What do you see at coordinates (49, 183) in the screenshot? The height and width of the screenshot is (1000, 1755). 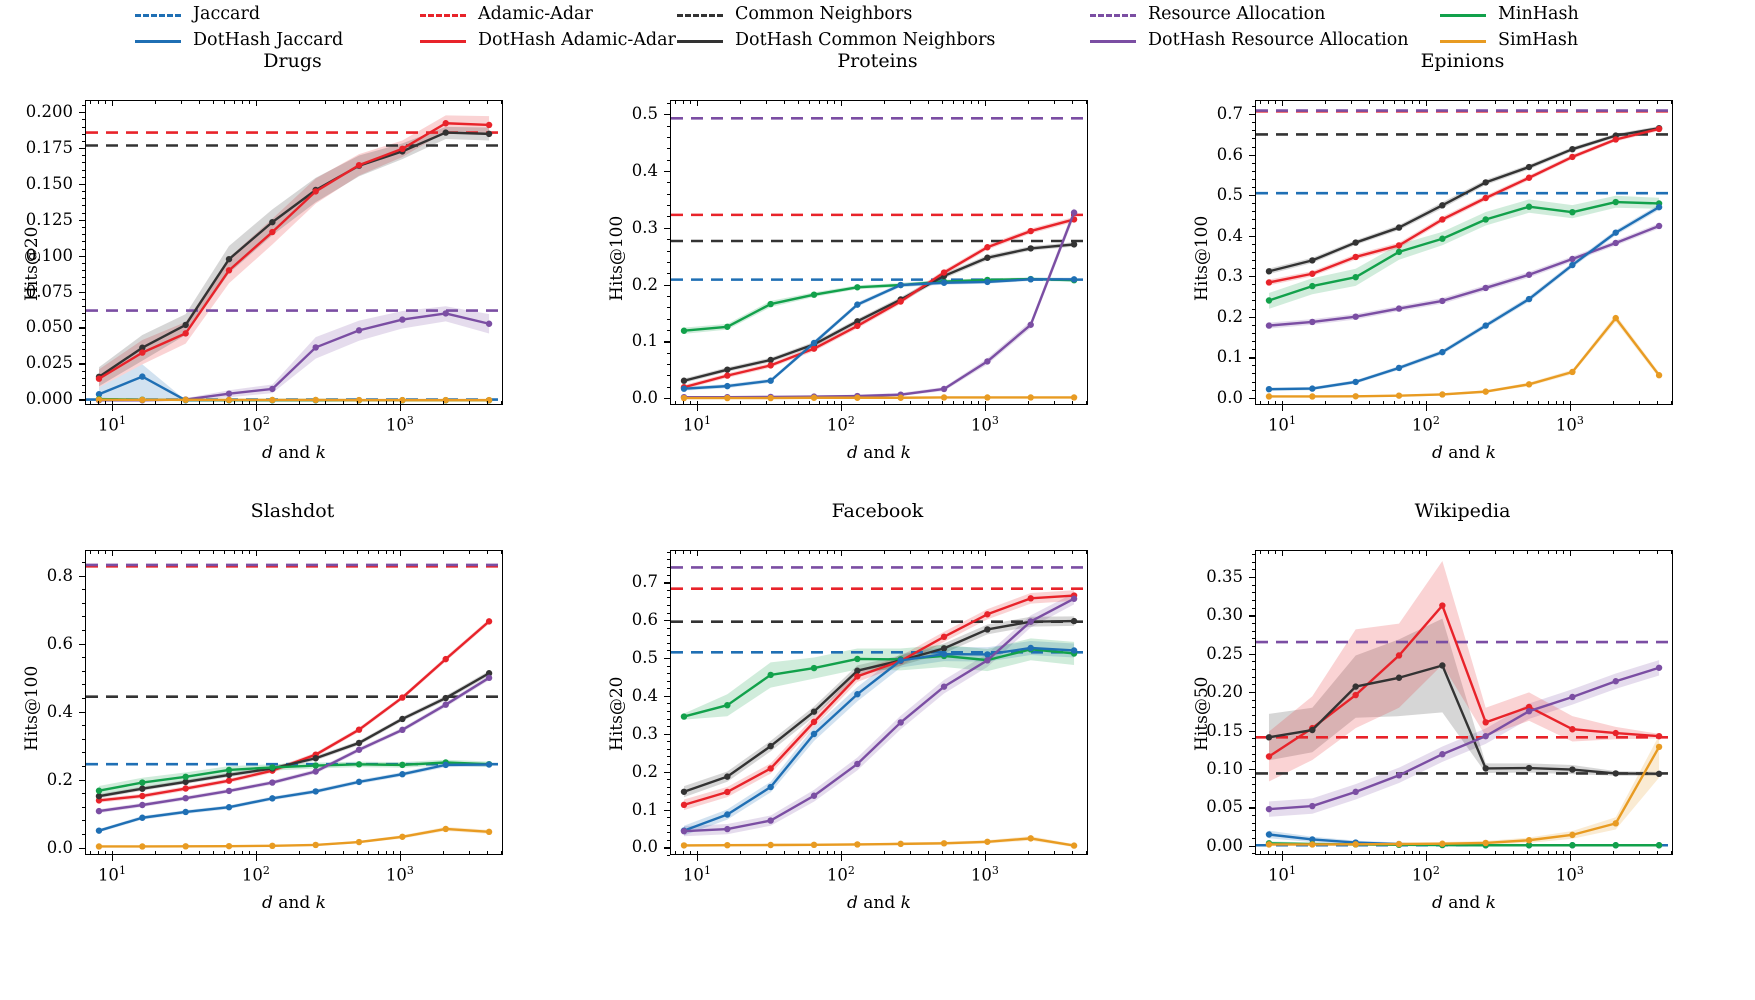 I see `y-axis-tick-label: 0.150` at bounding box center [49, 183].